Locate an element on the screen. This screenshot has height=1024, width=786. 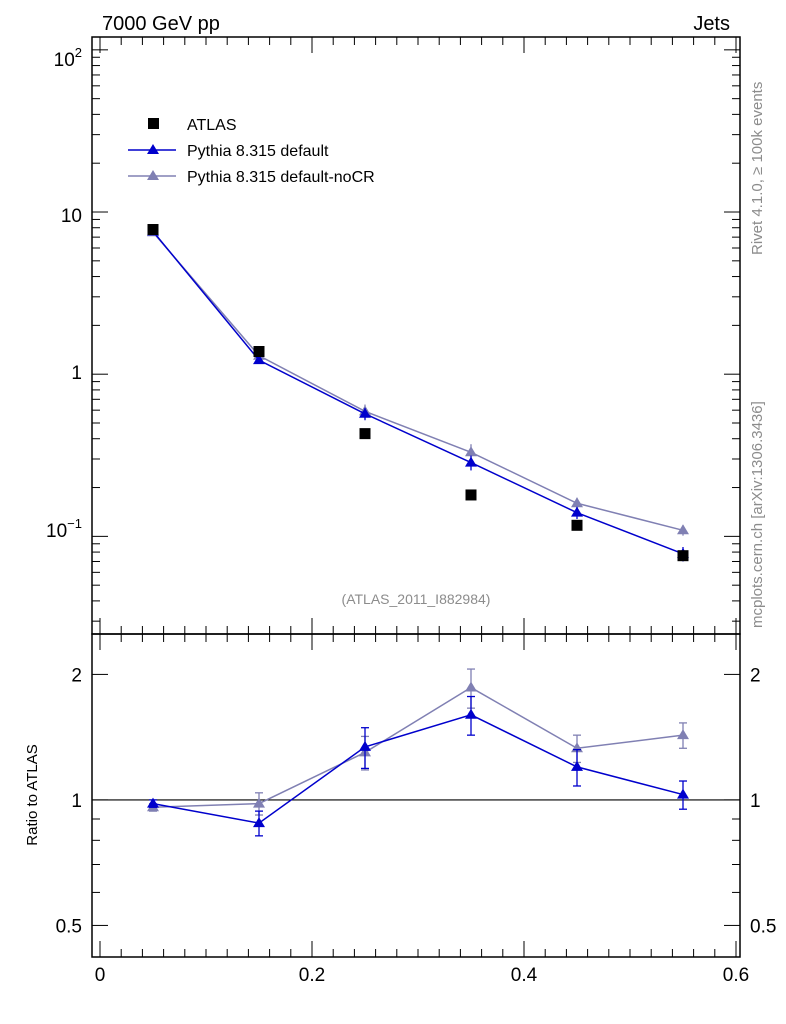
ratio-y-tick-label: 2 is located at coordinates (76, 675).